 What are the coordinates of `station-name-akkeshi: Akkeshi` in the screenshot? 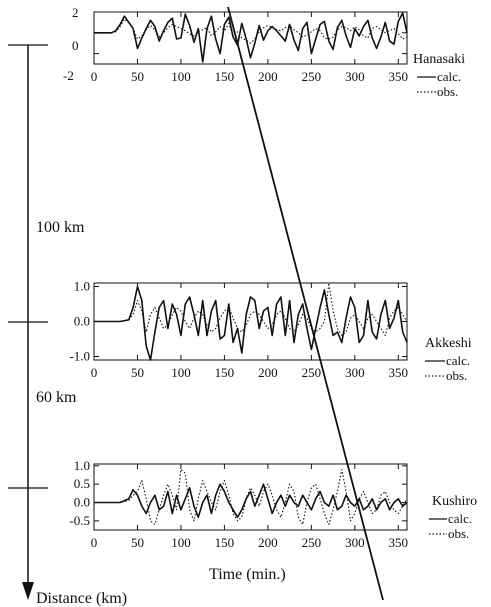 It's located at (448, 343).